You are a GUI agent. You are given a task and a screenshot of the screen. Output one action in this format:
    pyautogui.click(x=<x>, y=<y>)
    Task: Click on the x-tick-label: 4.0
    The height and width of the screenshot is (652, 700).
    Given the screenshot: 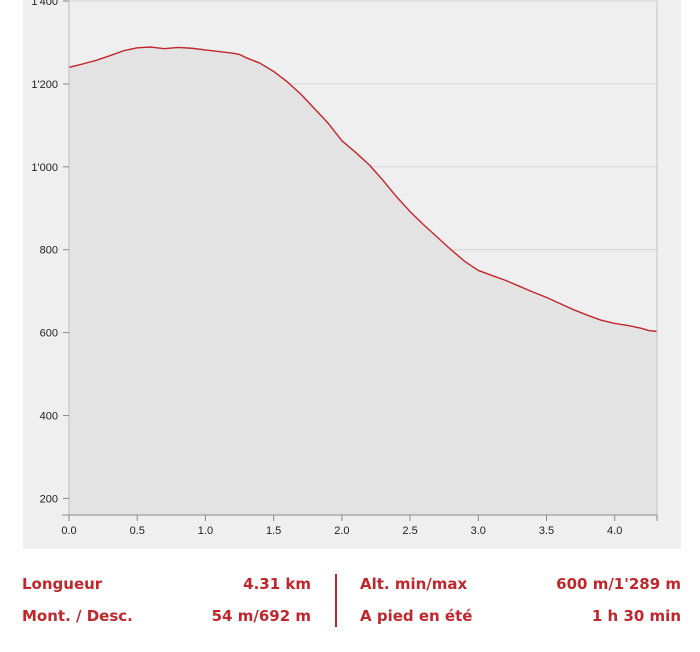 What is the action you would take?
    pyautogui.click(x=614, y=531)
    